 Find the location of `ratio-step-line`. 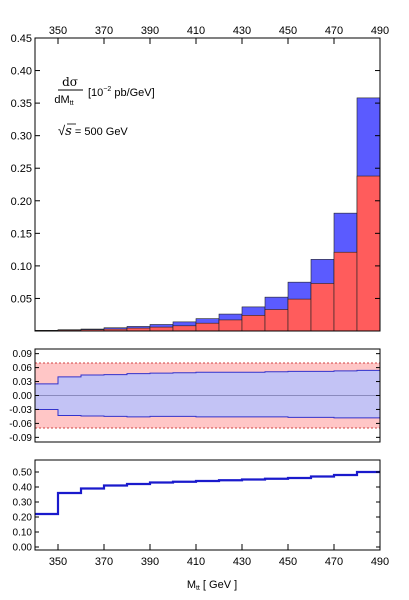

ratio-step-line is located at coordinates (207, 493).